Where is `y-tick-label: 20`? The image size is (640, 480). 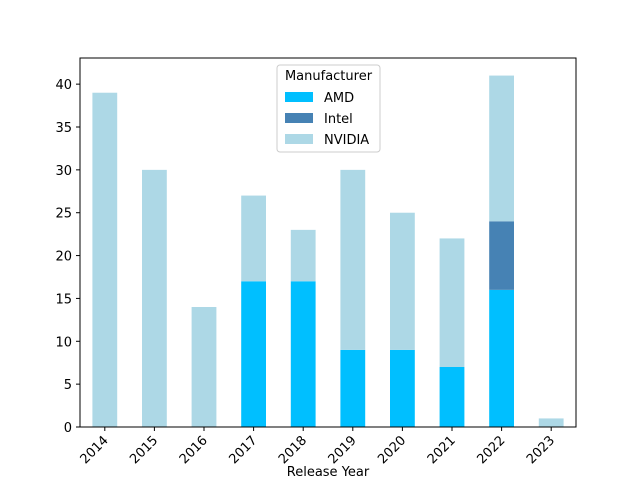
y-tick-label: 20 is located at coordinates (63, 257).